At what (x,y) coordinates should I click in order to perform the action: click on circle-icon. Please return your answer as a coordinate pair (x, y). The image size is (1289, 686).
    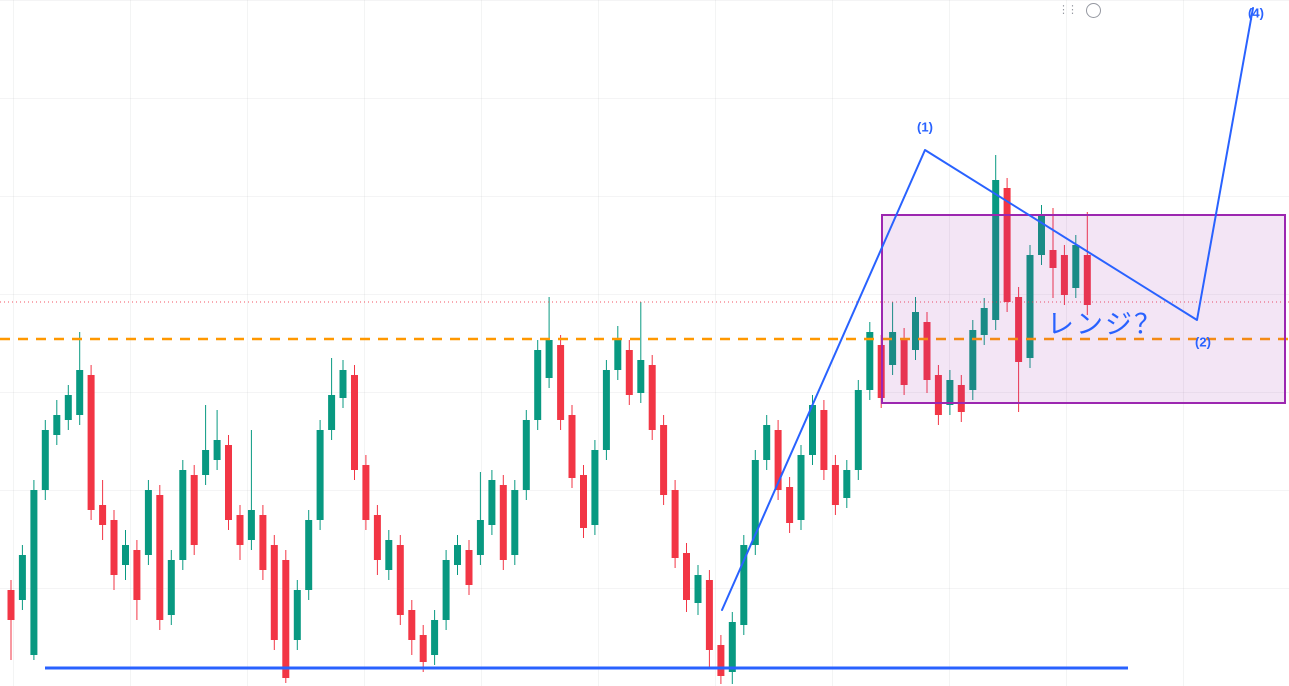
    Looking at the image, I should click on (1093, 10).